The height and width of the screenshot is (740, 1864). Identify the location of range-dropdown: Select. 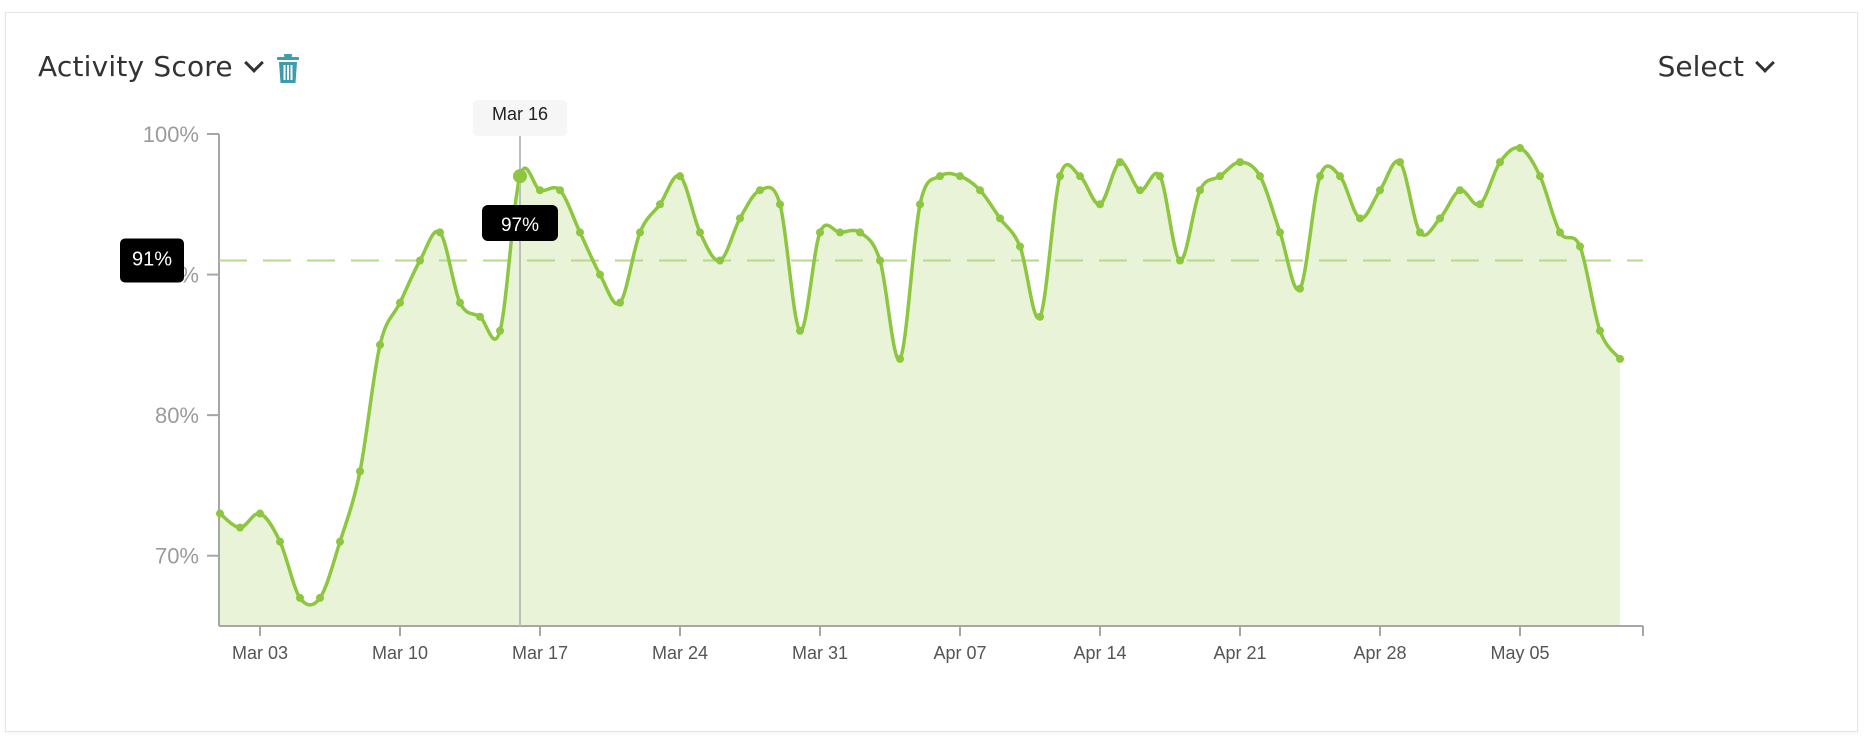
(1716, 66).